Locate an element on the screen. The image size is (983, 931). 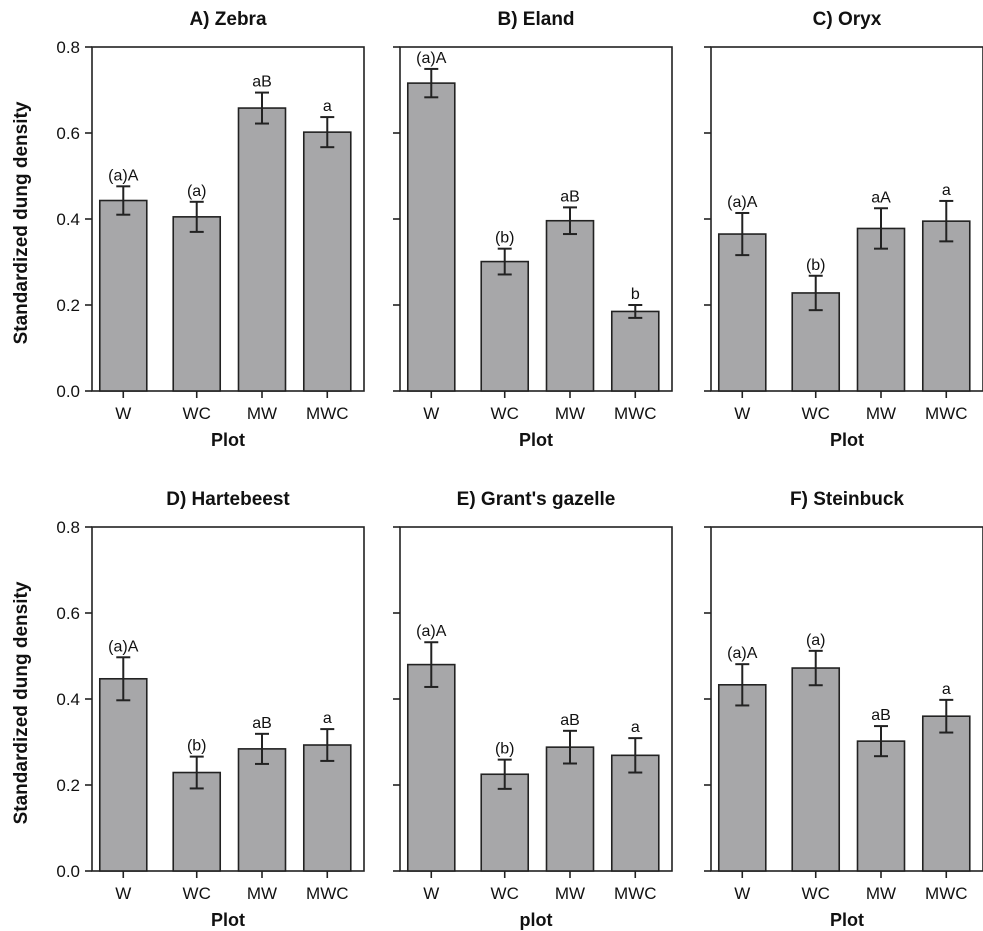
chart-panel: (a)A W (a) WC aB MW a MWC F) Steinbuck Plot is located at coordinates (843, 709).